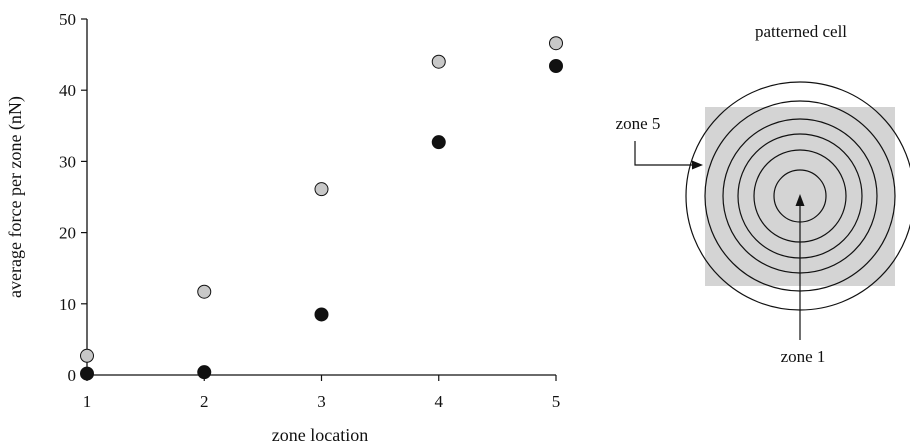  Describe the element at coordinates (803, 356) in the screenshot. I see `zone-1-label: zone 1` at that location.